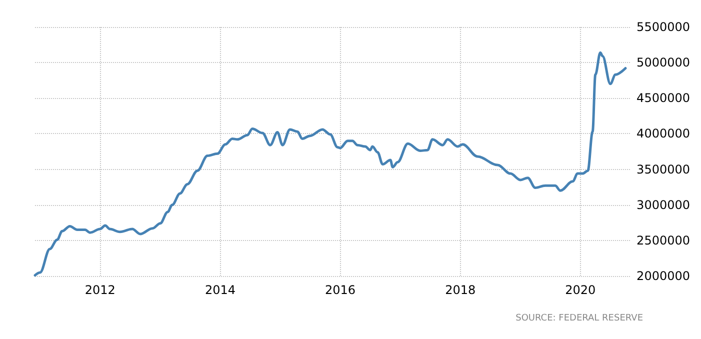 This screenshot has width=701, height=339. Describe the element at coordinates (663, 205) in the screenshot. I see `y-tick-label: 3000000` at that location.